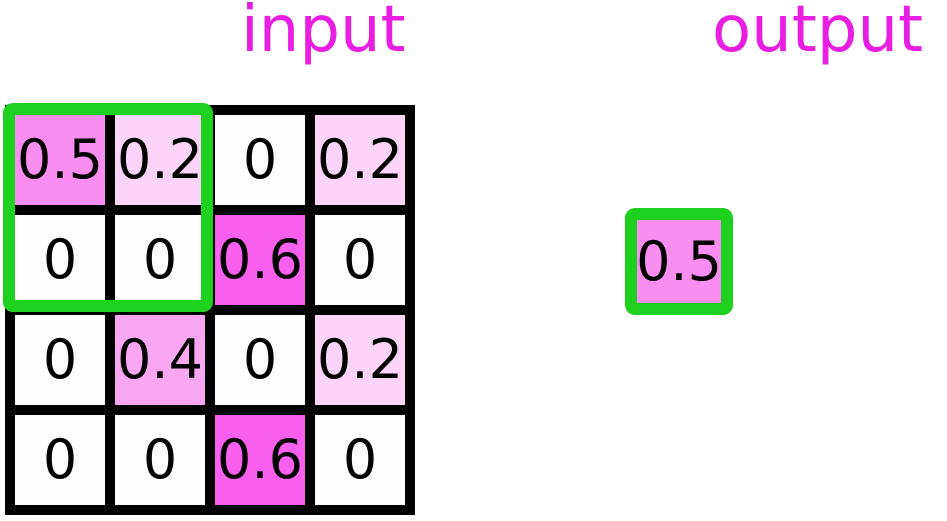 This screenshot has width=947, height=521. Describe the element at coordinates (360, 360) in the screenshot. I see `input-cell-r2c3: 0.2` at that location.